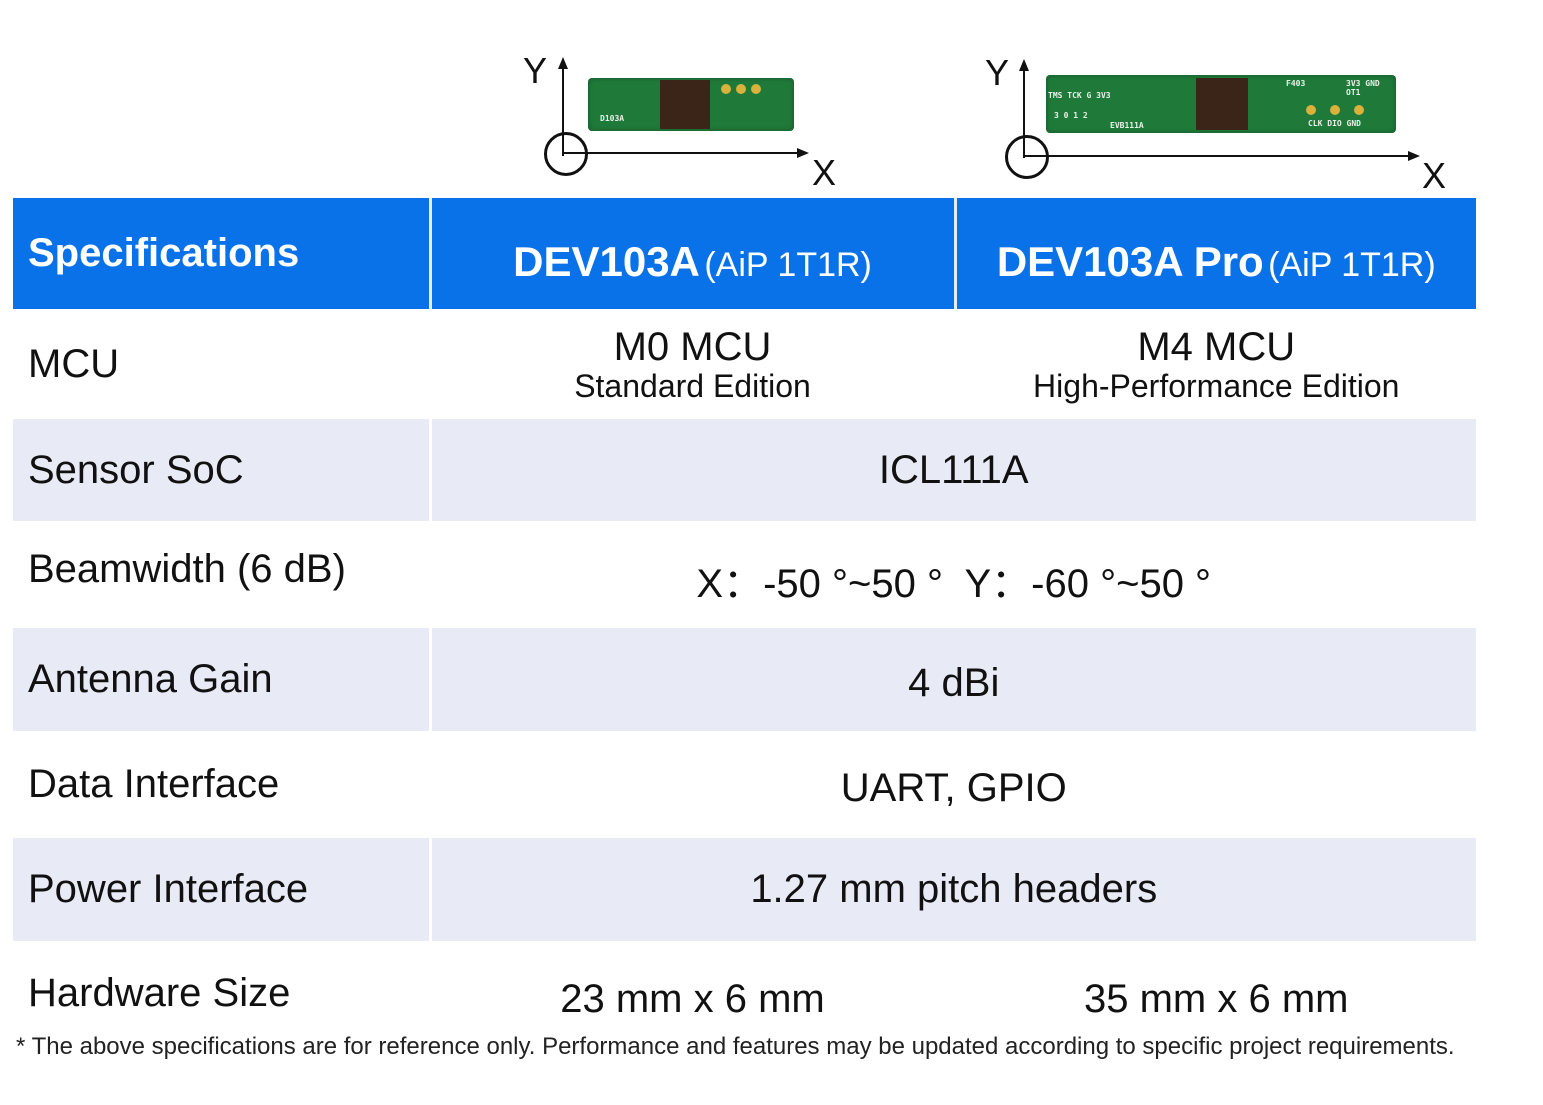 This screenshot has height=1105, width=1543. Describe the element at coordinates (691, 253) in the screenshot. I see `header-dev103a: DEV103A (AiP 1T1R)` at that location.